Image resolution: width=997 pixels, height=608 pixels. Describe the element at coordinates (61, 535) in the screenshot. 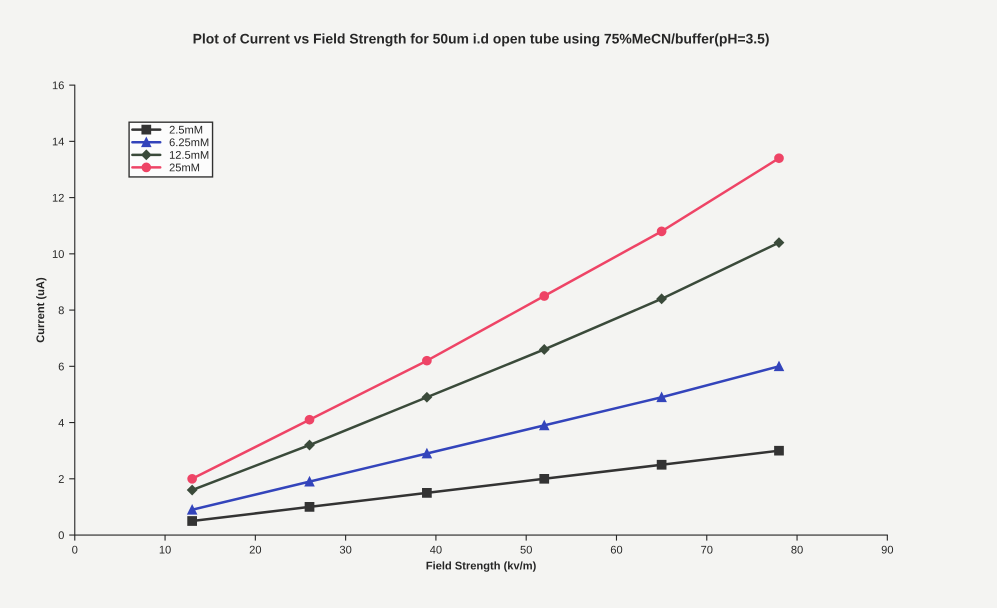

I see `y-tick-label: 0` at that location.